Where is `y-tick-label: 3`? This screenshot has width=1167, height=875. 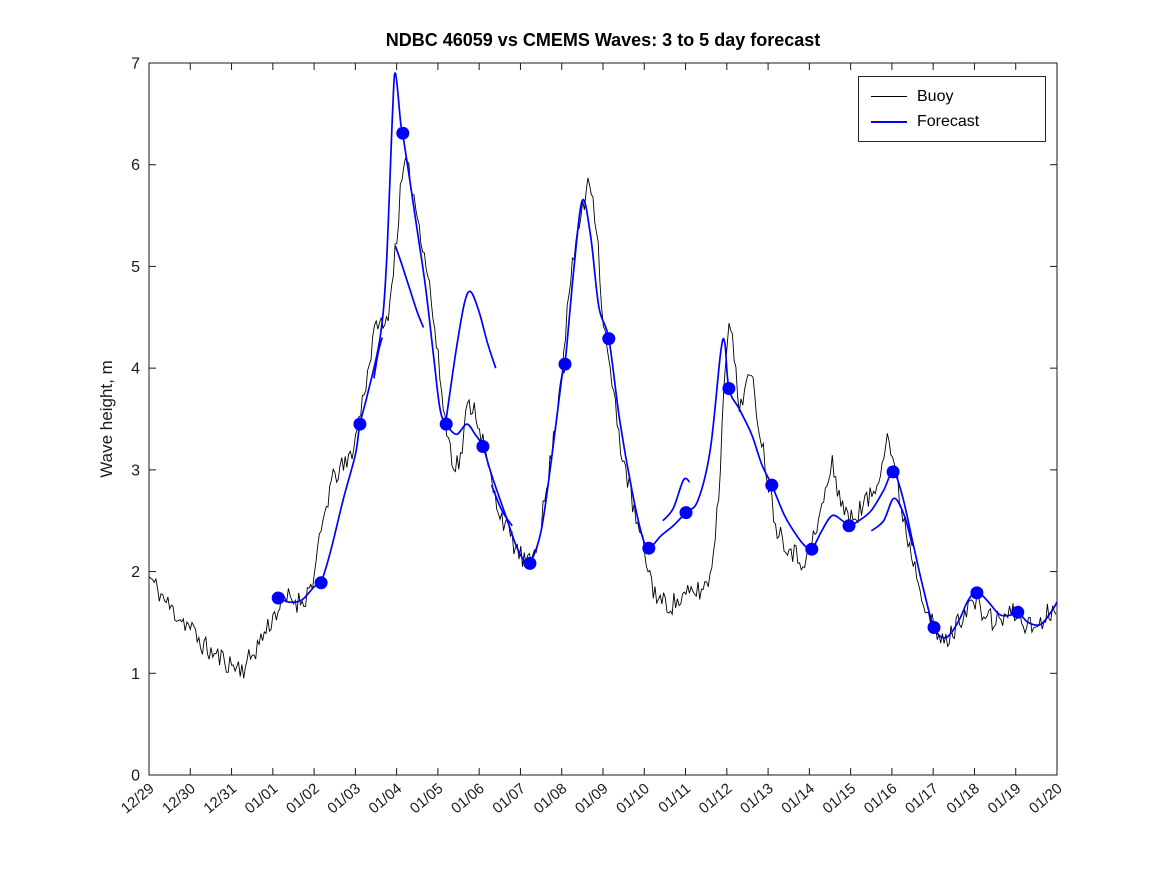
y-tick-label: 3 is located at coordinates (135, 470).